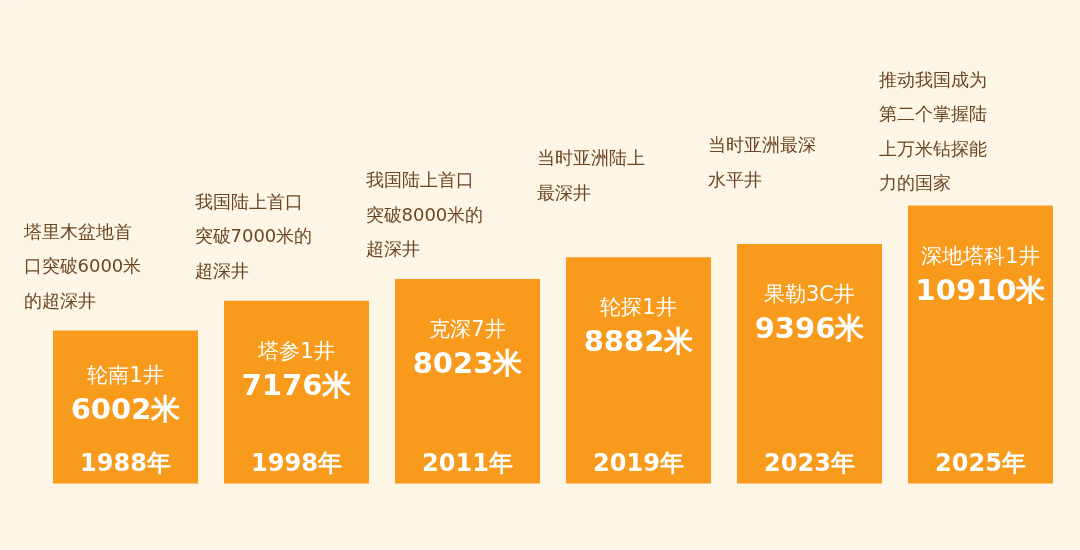 This screenshot has width=1080, height=550. I want to click on data-label: 8023米, so click(467, 363).